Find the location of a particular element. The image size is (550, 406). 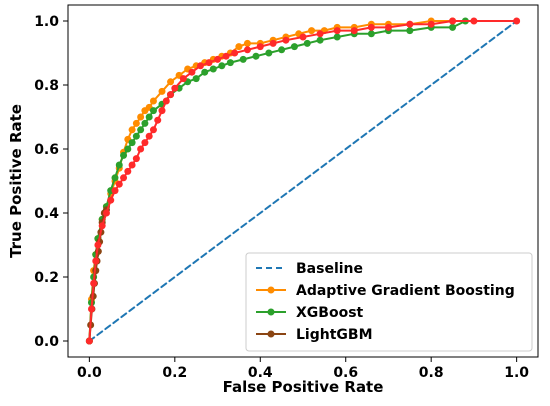

legend-marker-adaptive-gb is located at coordinates (271, 290).